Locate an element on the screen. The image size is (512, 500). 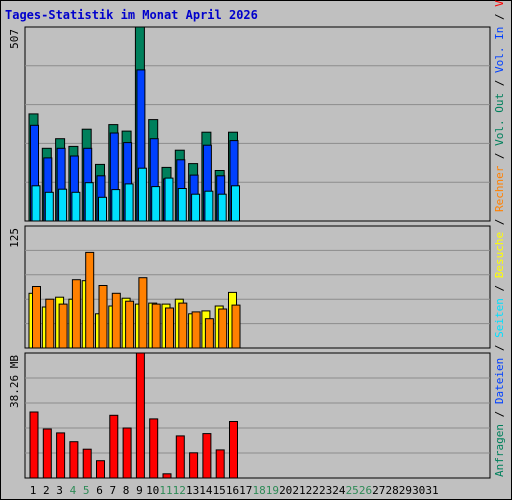
day-label: 25 is located at coordinates (352, 490).